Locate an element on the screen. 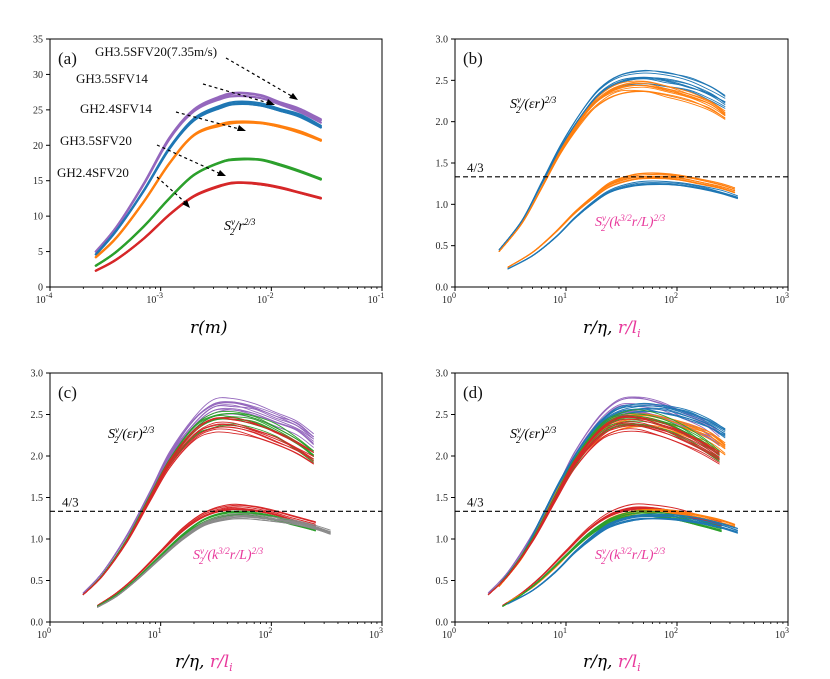 The image size is (830, 679). annotation-gh35sfv20: GH3.5SFV20 is located at coordinates (96, 140).